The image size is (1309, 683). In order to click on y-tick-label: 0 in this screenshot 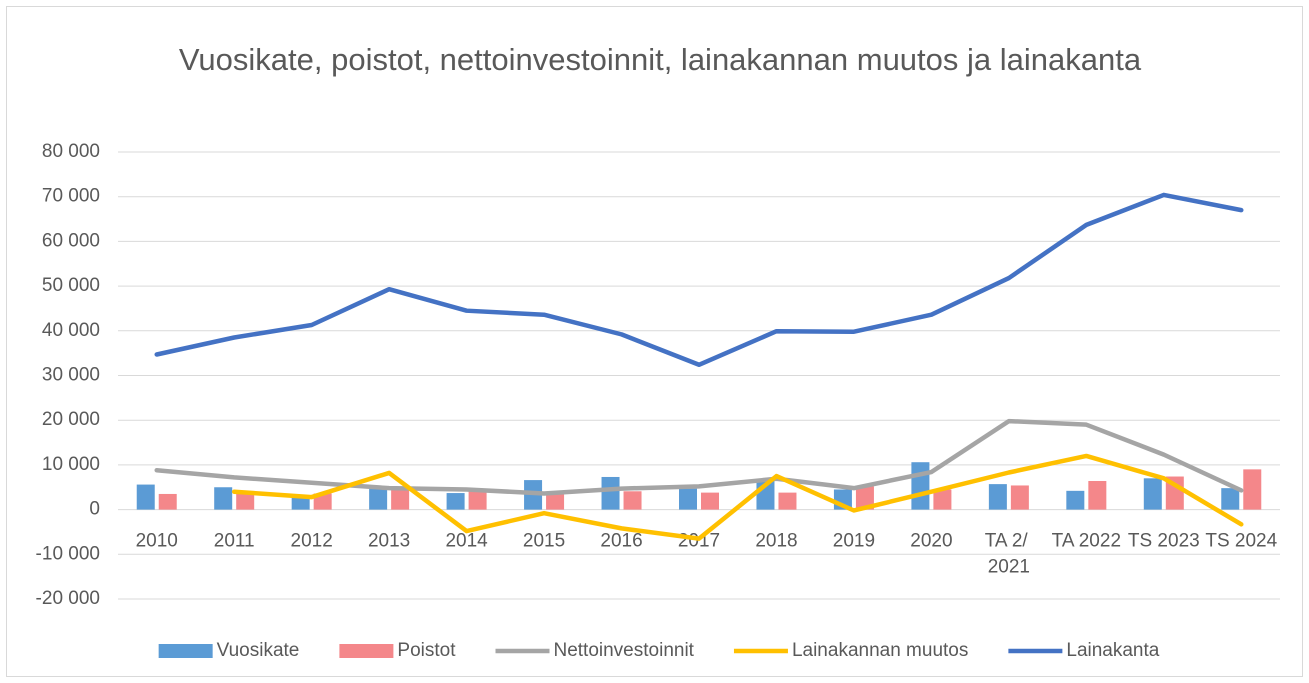, I will do `click(94, 509)`.